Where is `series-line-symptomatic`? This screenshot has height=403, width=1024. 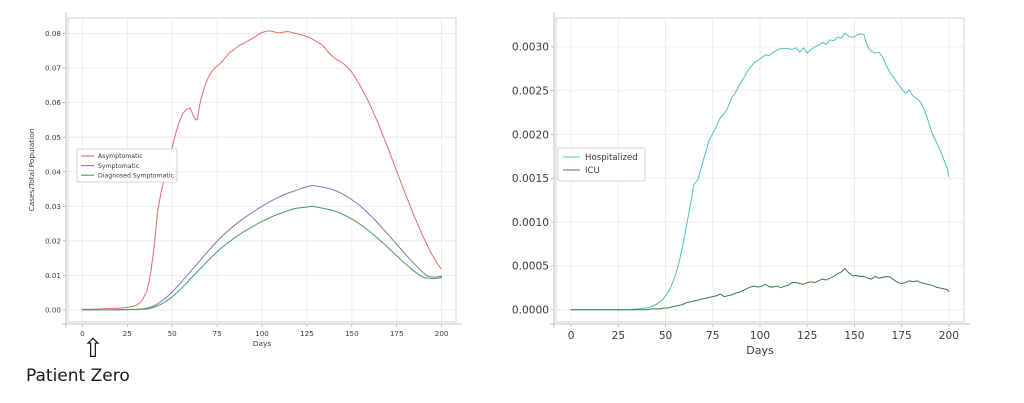
series-line-symptomatic is located at coordinates (262, 248).